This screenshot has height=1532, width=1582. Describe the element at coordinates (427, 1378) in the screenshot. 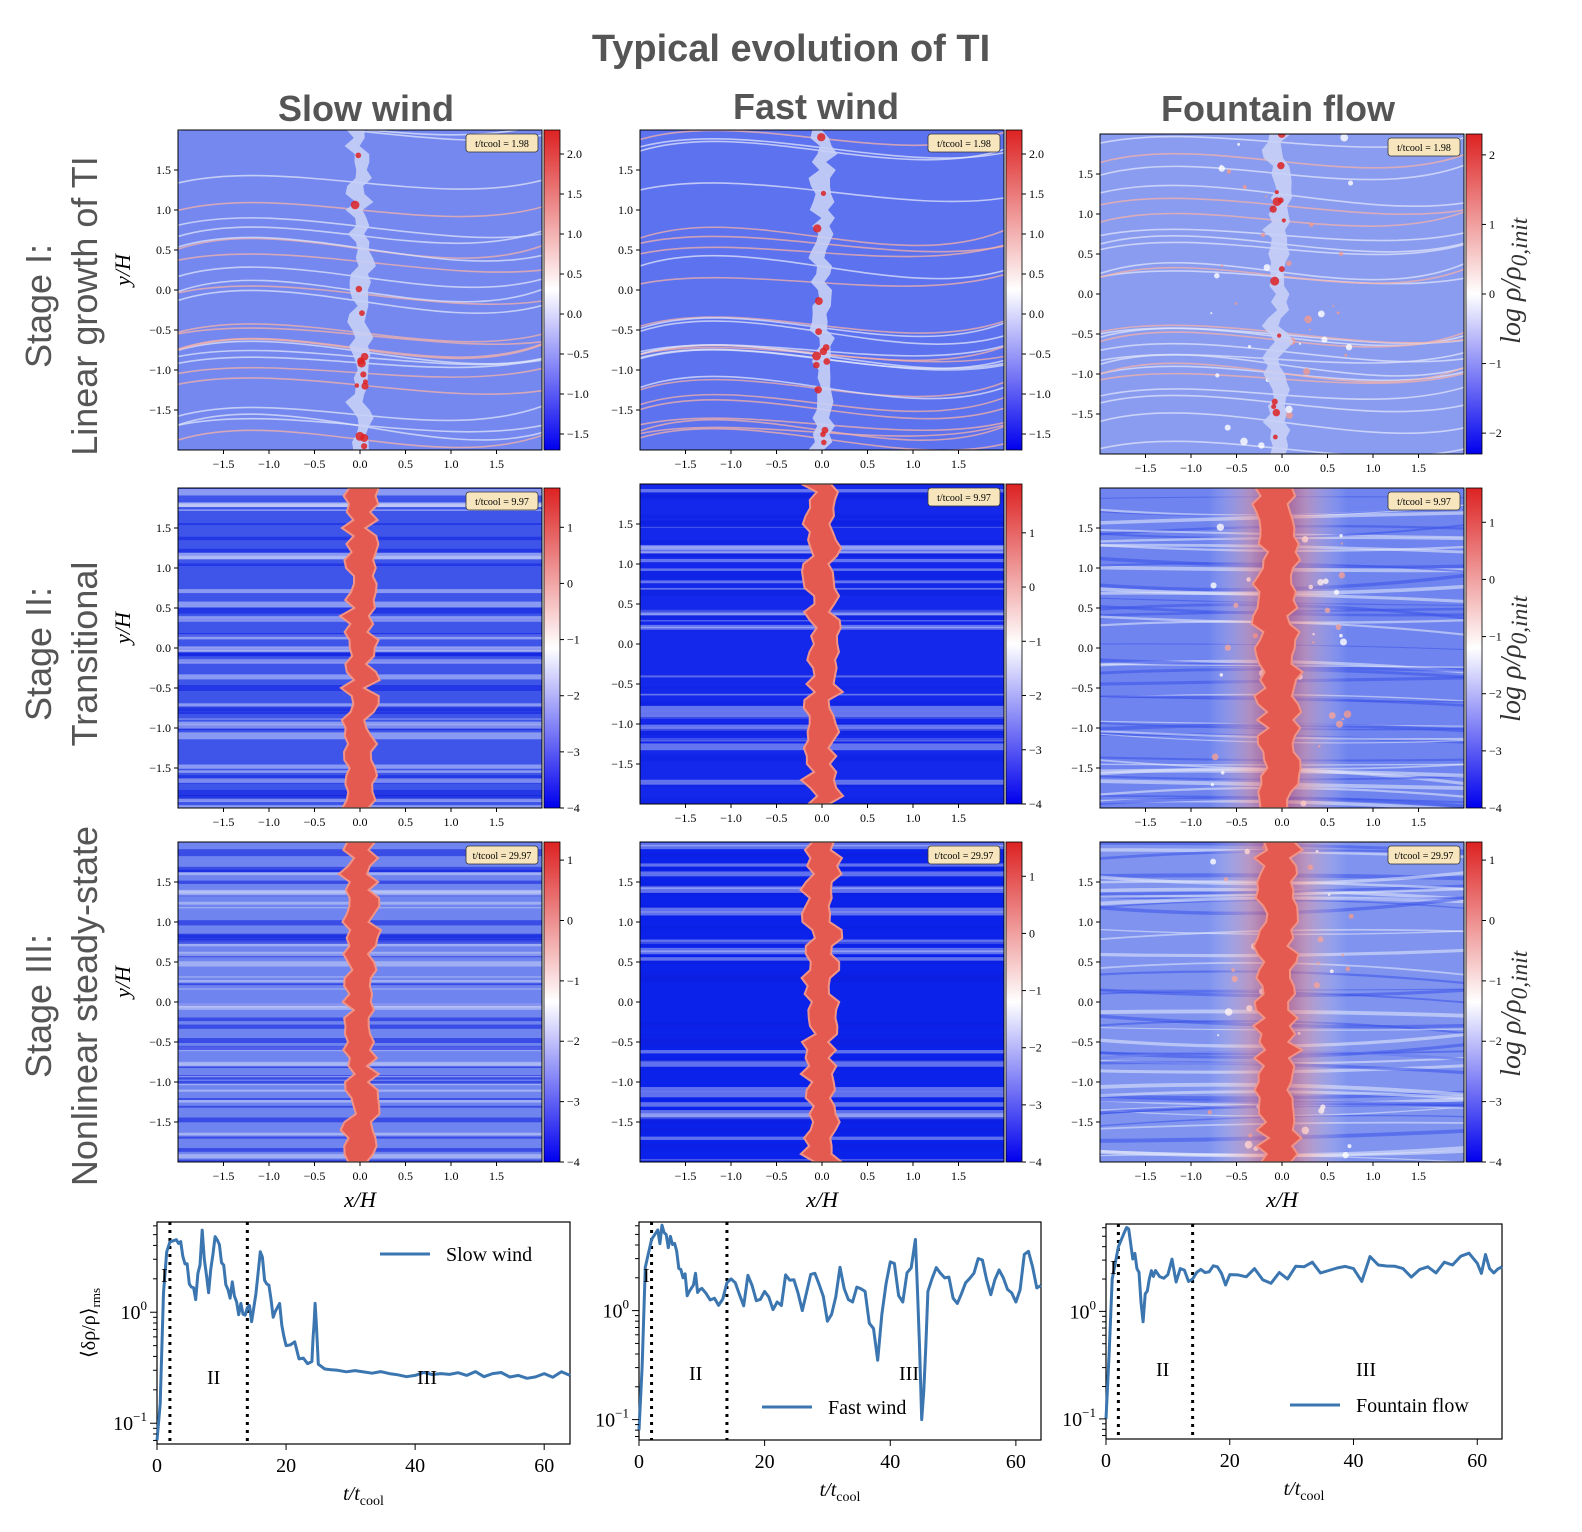

I see `stage-roman-label: III` at that location.